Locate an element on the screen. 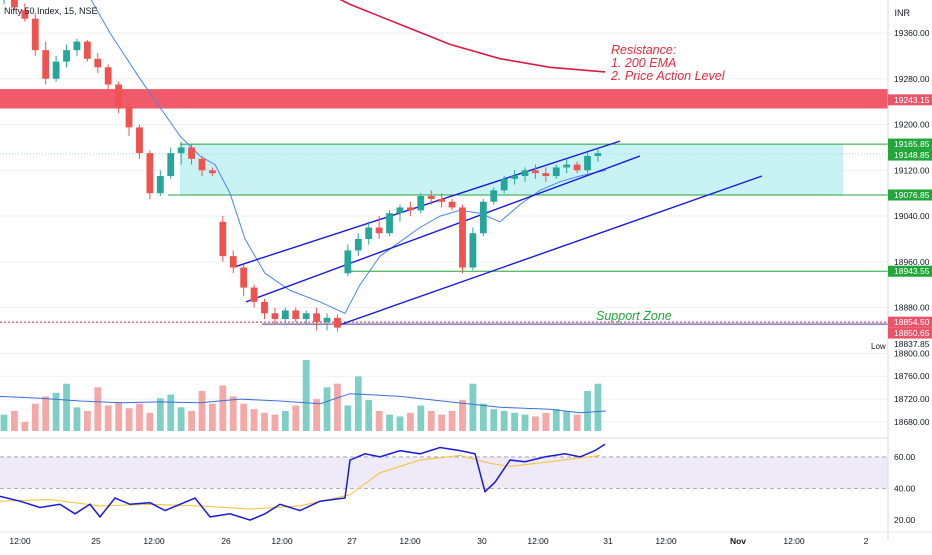  channel-middle-line is located at coordinates (443, 229).